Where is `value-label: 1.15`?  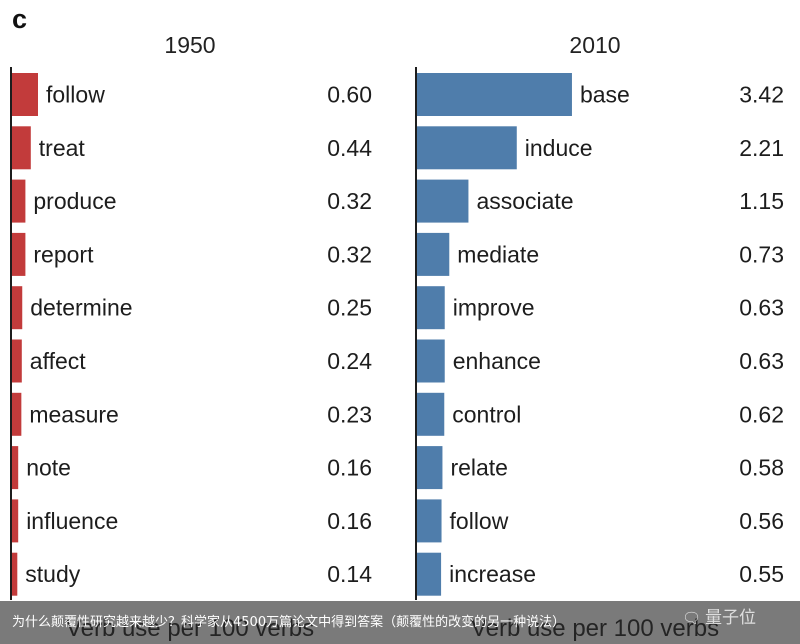
value-label: 1.15 is located at coordinates (761, 201).